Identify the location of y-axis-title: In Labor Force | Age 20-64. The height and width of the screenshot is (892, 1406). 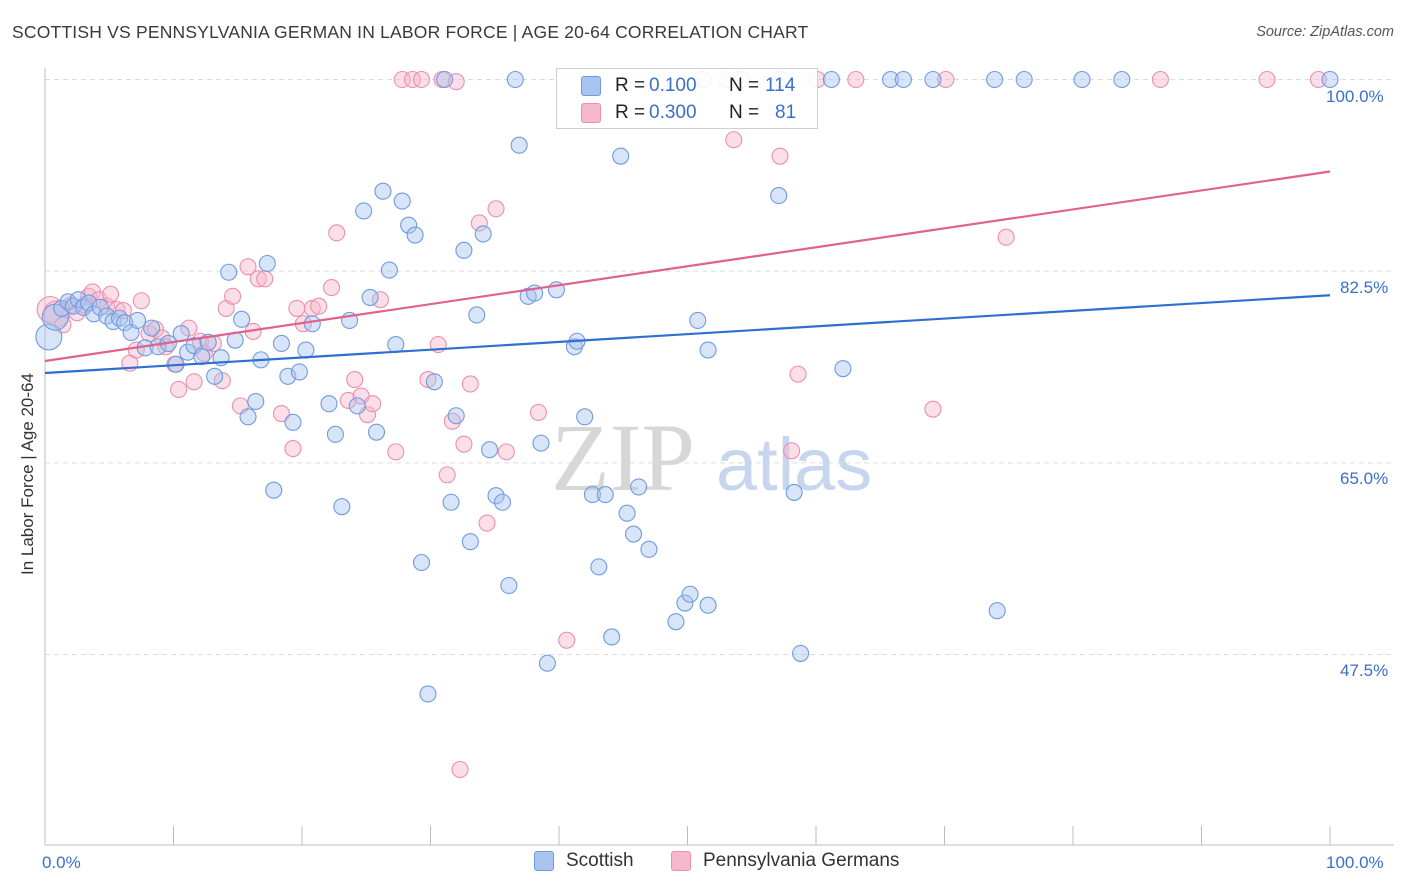
(27, 474).